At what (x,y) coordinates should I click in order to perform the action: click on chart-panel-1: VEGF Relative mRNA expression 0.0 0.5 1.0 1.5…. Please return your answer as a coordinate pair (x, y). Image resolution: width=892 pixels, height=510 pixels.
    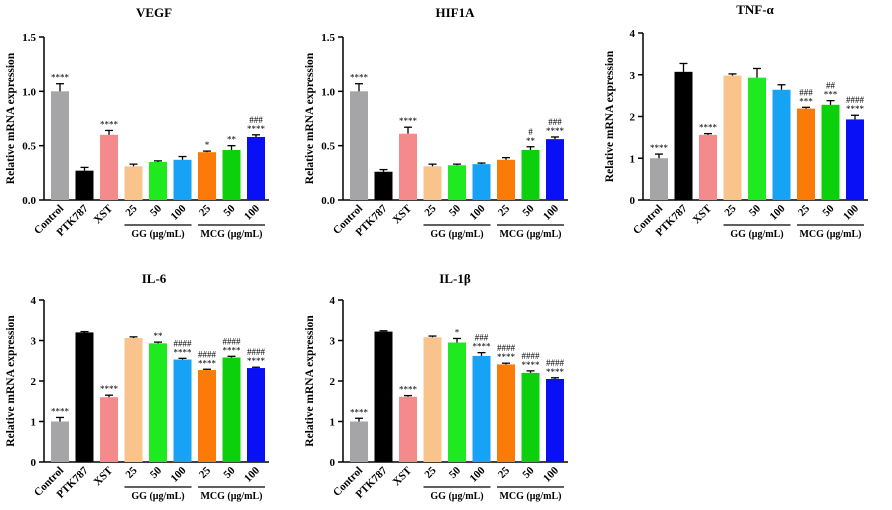
    Looking at the image, I should click on (137, 122).